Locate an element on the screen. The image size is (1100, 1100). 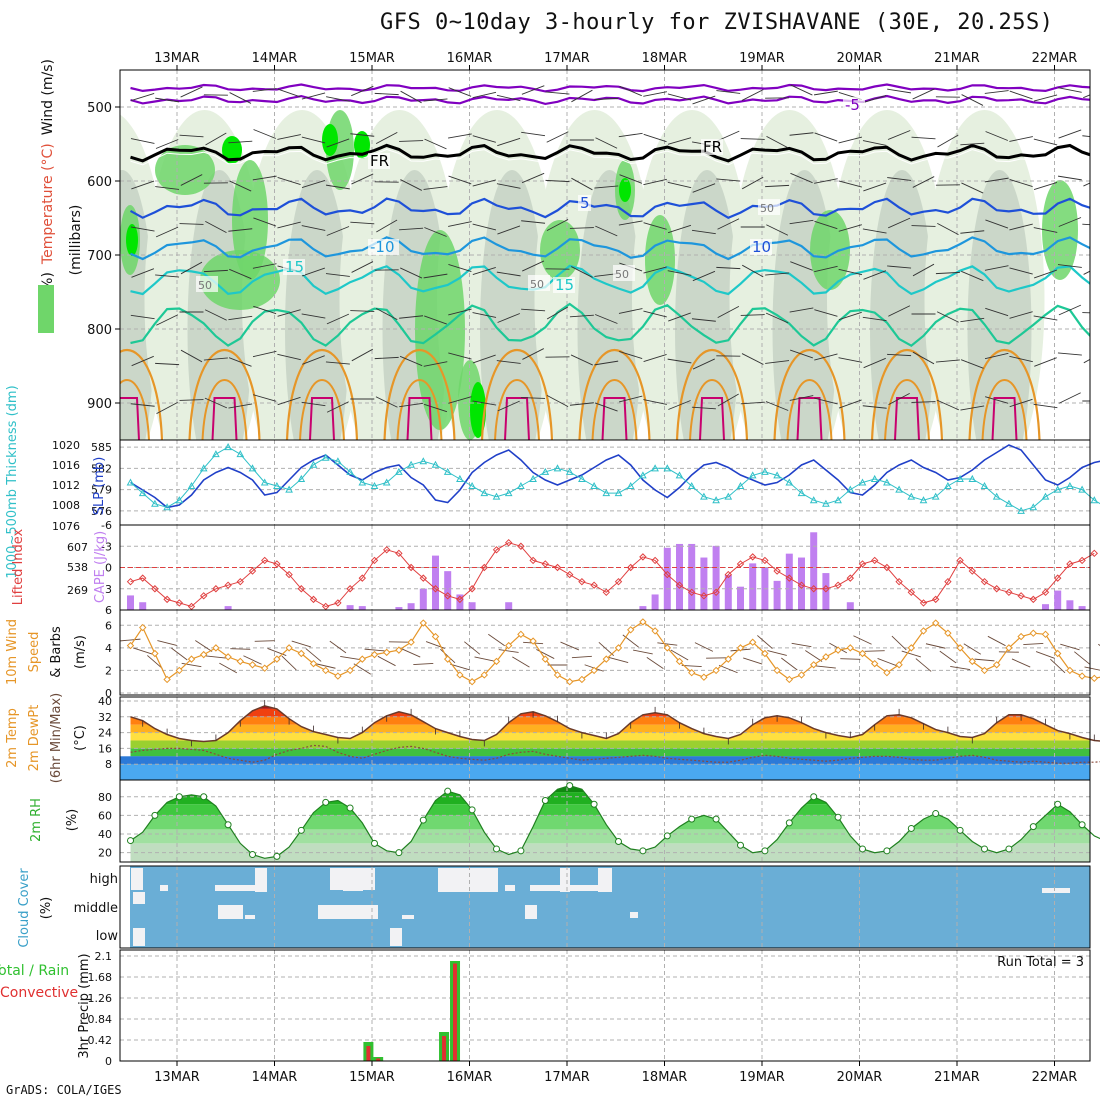
temperature-band is located at coordinates (610, 712).